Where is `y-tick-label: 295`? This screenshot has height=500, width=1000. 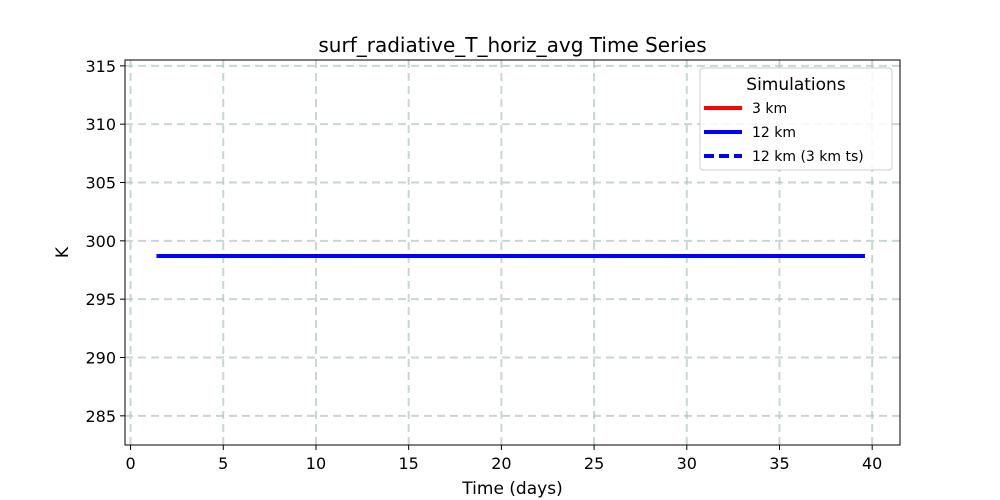
y-tick-label: 295 is located at coordinates (100, 299).